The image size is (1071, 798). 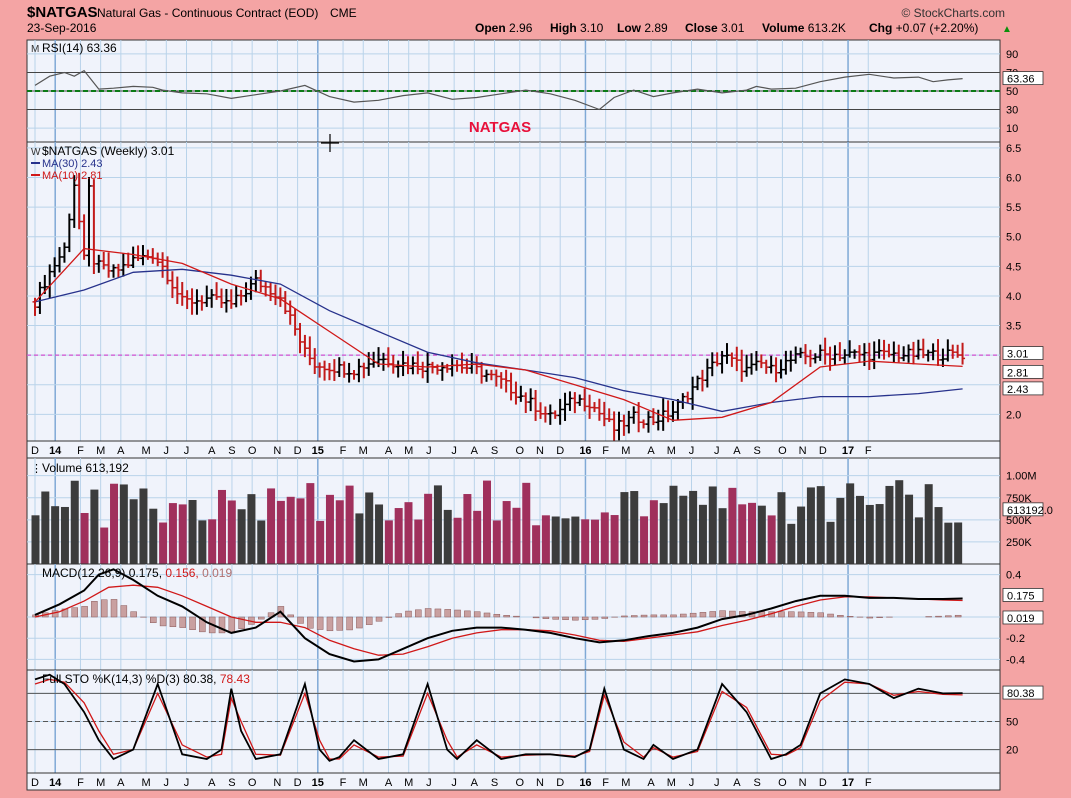 What do you see at coordinates (207, 13) in the screenshot?
I see `chart-instrument-name: Natural Gas - Continuous Contract (EOD)` at bounding box center [207, 13].